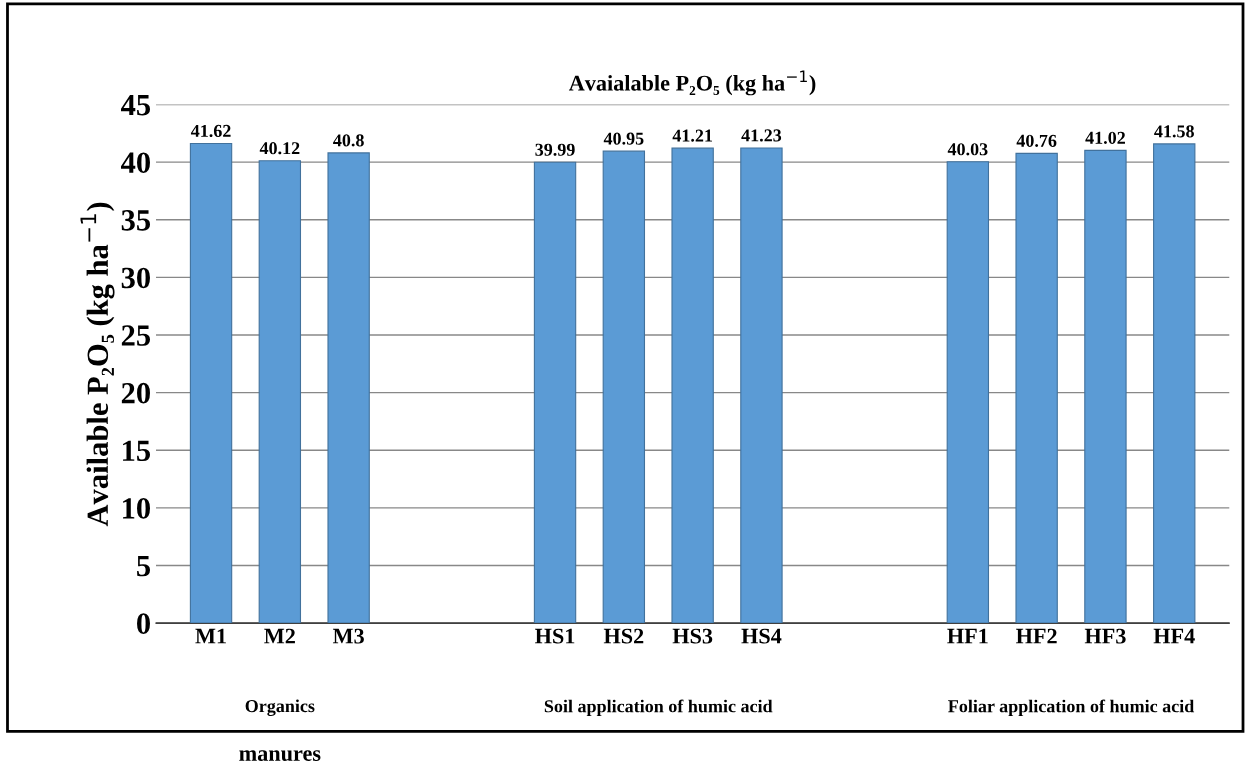 The width and height of the screenshot is (1248, 774). I want to click on x-tick-label: M1, so click(210, 636).